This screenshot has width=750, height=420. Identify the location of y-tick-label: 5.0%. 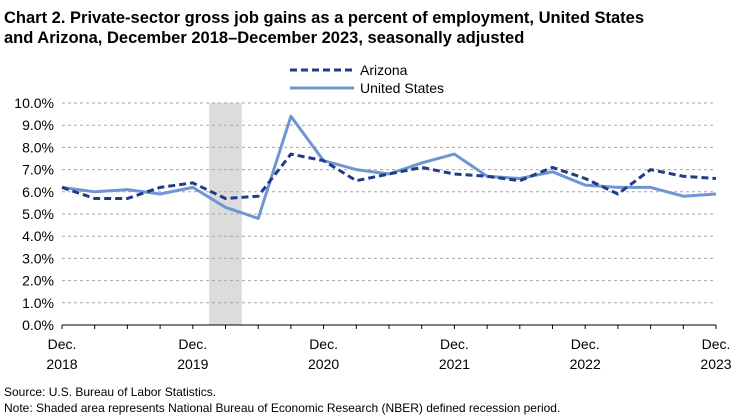
(38, 214).